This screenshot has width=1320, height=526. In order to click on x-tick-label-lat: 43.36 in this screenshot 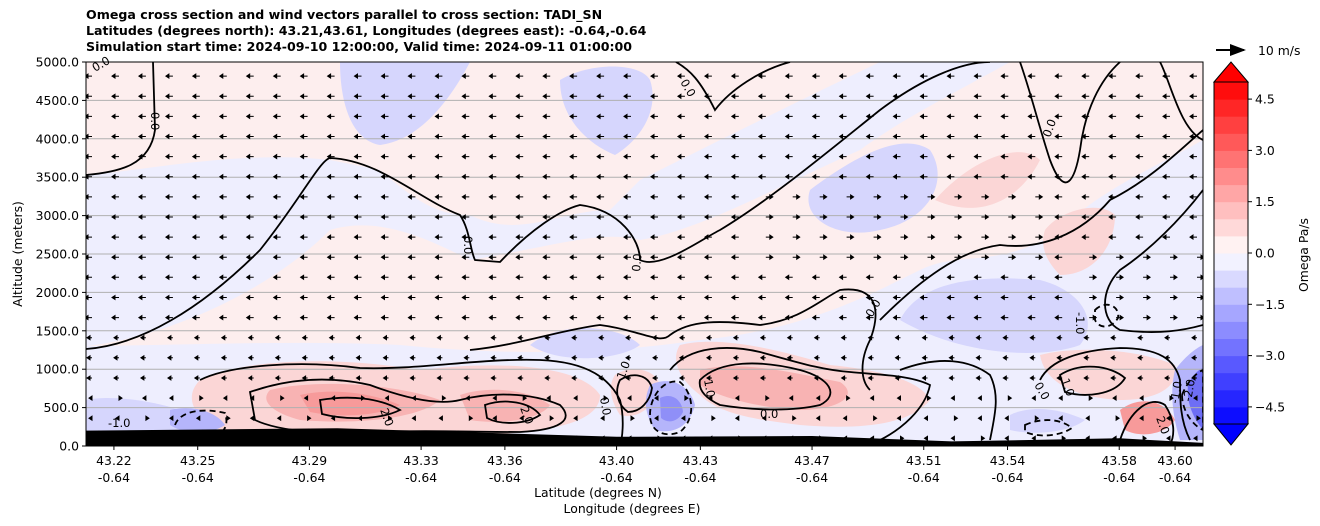, I will do `click(505, 460)`.